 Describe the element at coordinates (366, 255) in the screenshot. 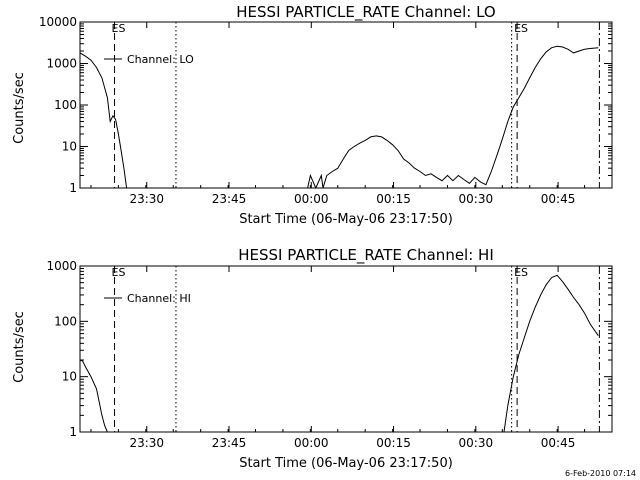

I see `chart-title-hi: HESSI PARTICLE_RATE Channel: HI` at that location.